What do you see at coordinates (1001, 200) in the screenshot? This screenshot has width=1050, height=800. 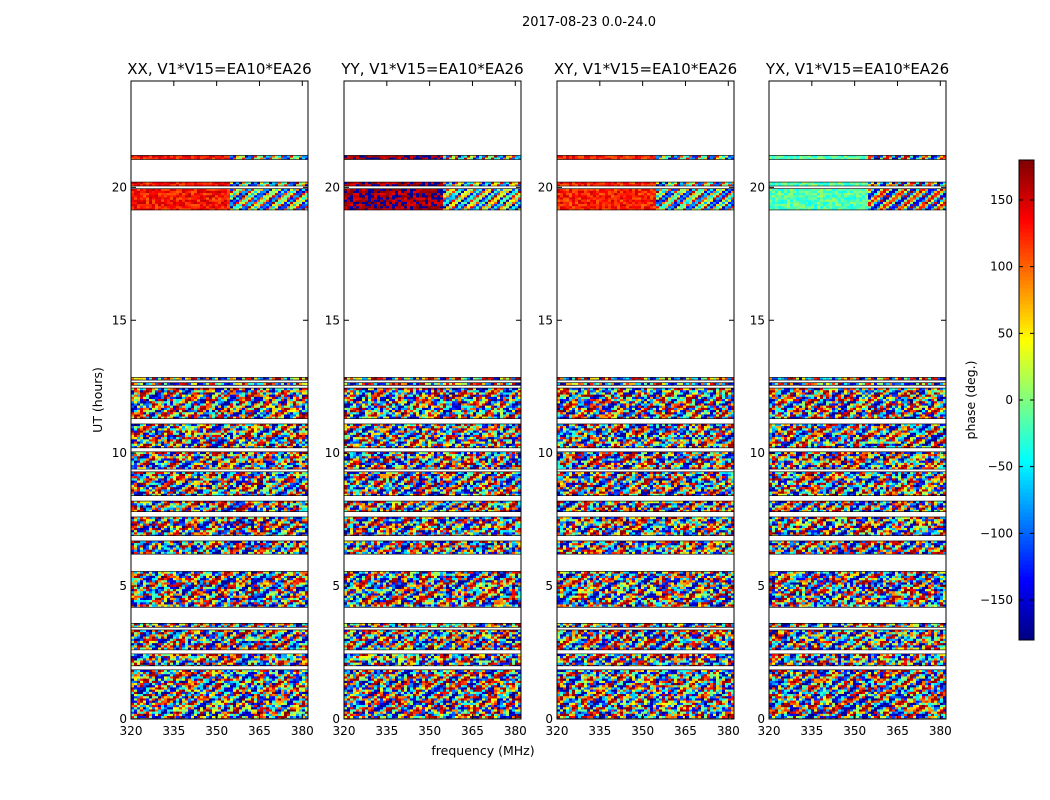 I see `colorbar-tick-label: 150` at bounding box center [1001, 200].